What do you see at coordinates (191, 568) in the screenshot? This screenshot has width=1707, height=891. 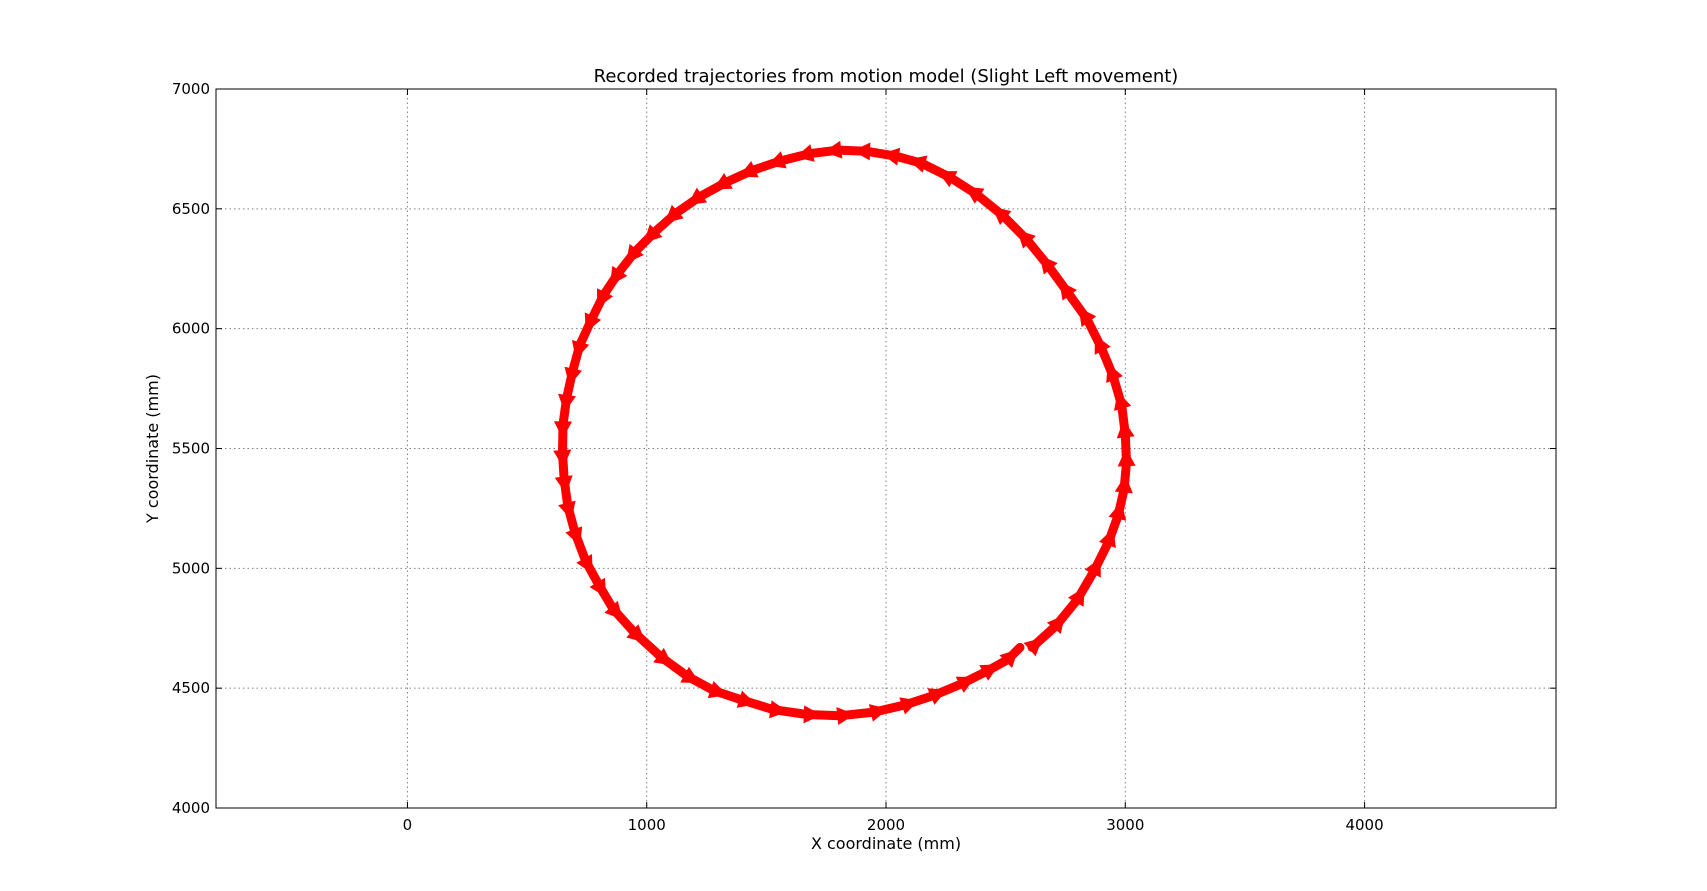 I see `y-tick-label: 5000` at bounding box center [191, 568].